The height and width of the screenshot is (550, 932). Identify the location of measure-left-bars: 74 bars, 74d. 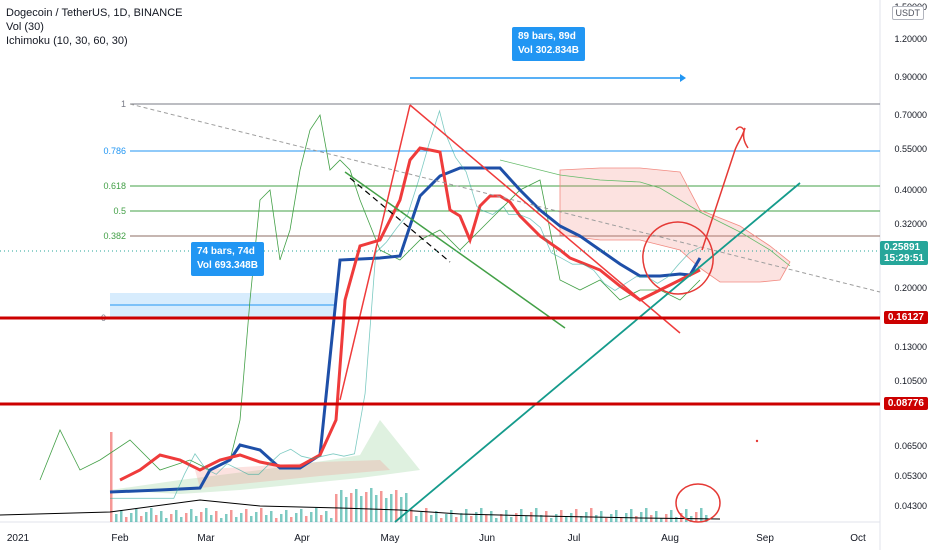
(226, 251).